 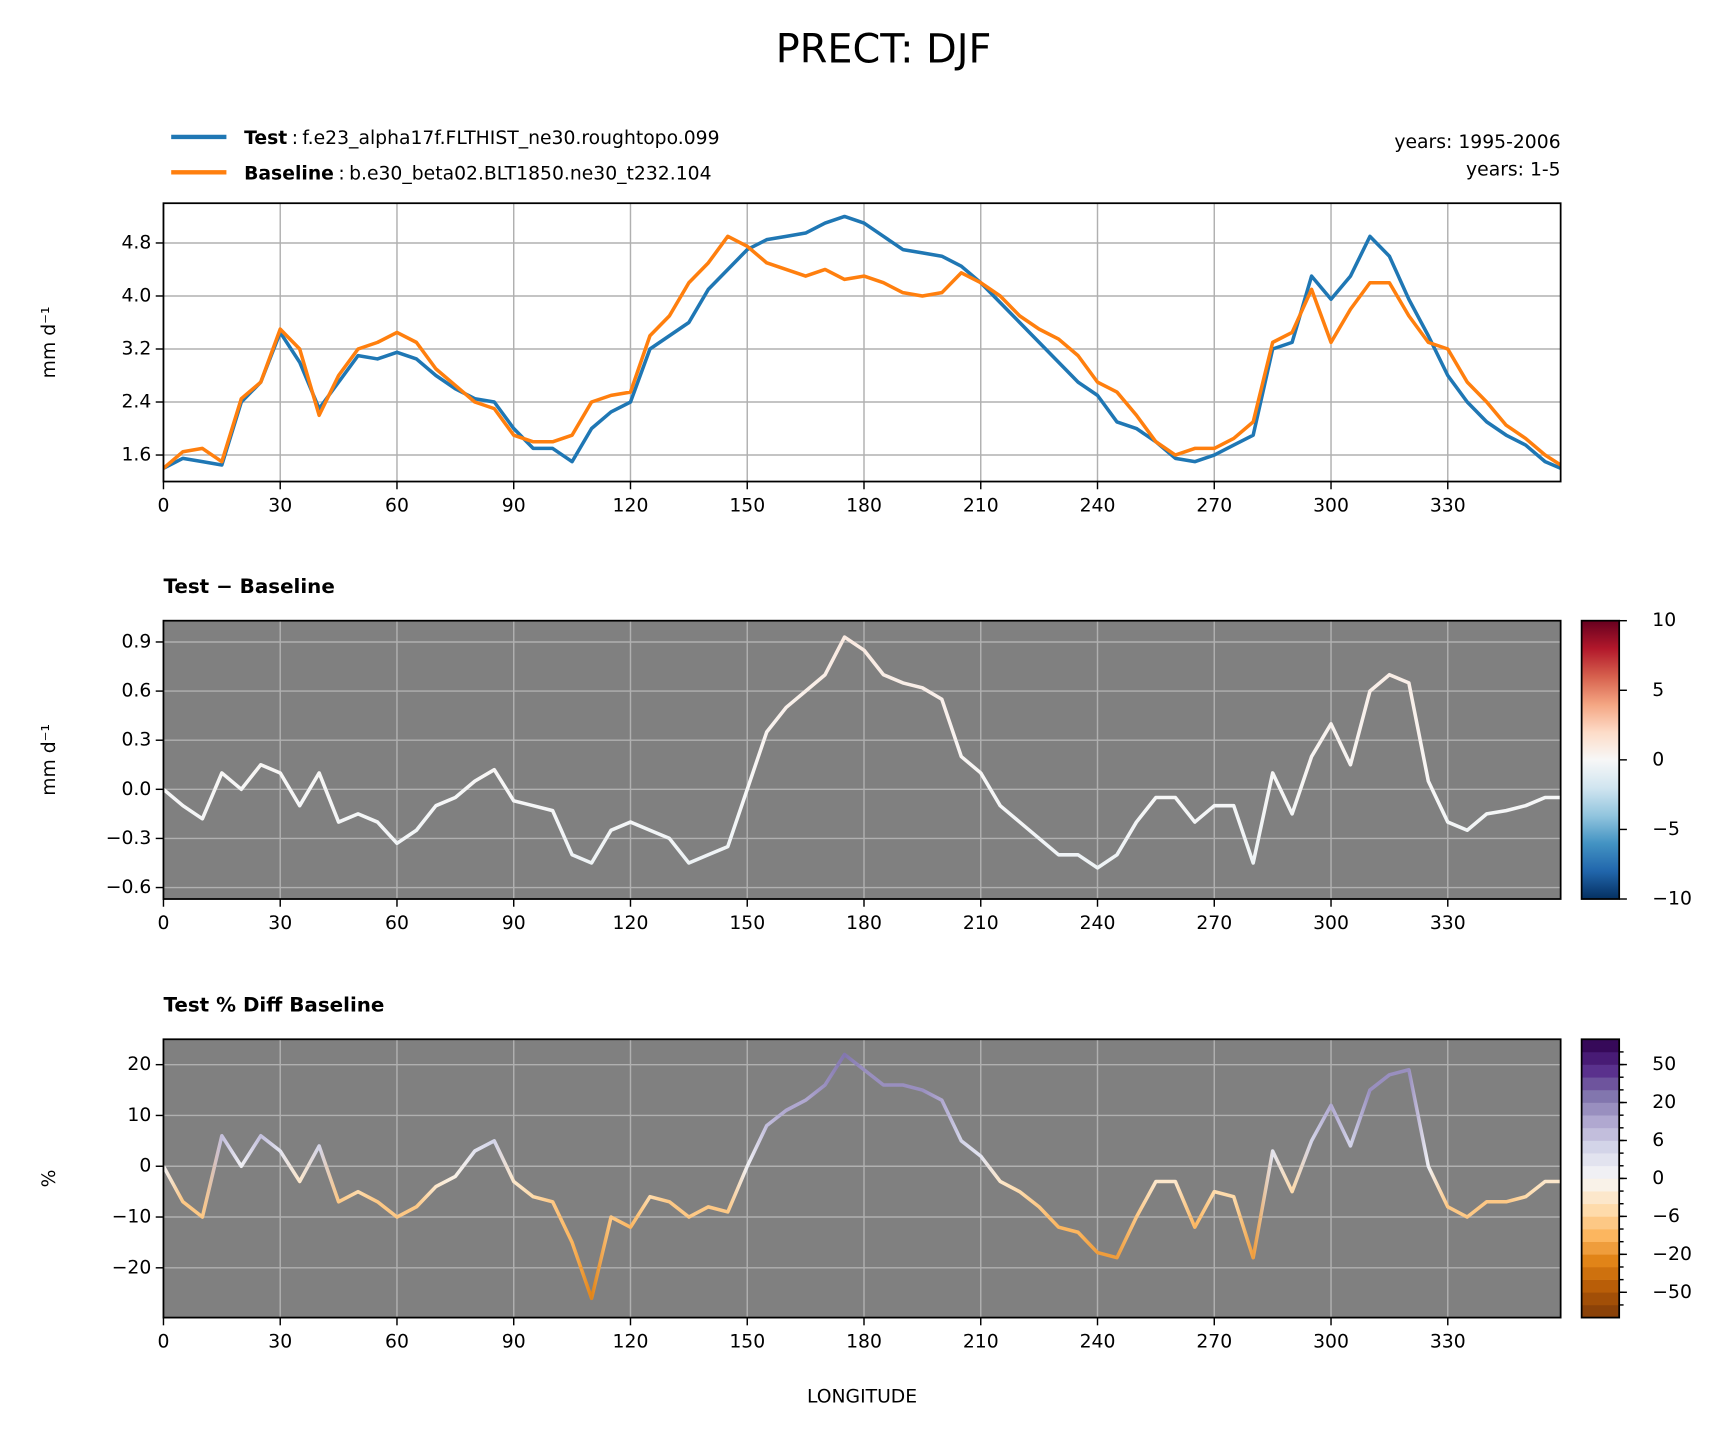 What do you see at coordinates (1098, 505) in the screenshot?
I see `x-tick-label: 240` at bounding box center [1098, 505].